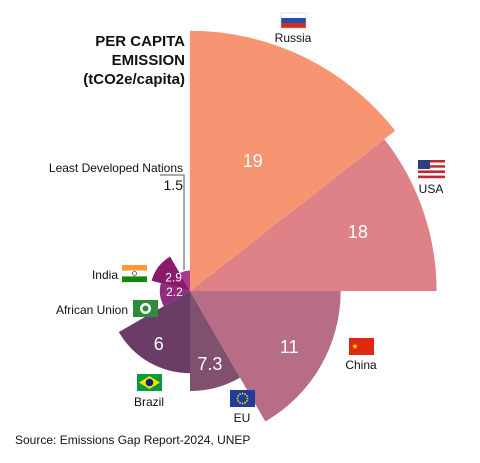 The image size is (480, 463). Describe the element at coordinates (173, 278) in the screenshot. I see `value-label-india: 2.9` at that location.